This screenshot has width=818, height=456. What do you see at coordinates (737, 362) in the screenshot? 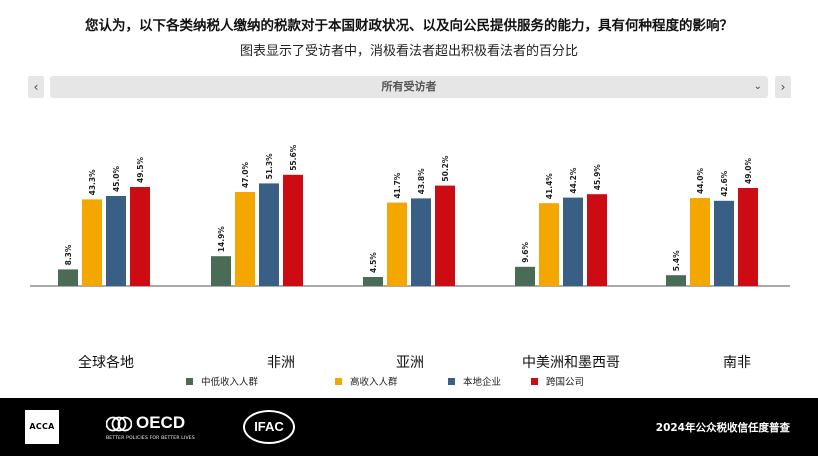
I see `category-label: 南非` at bounding box center [737, 362].